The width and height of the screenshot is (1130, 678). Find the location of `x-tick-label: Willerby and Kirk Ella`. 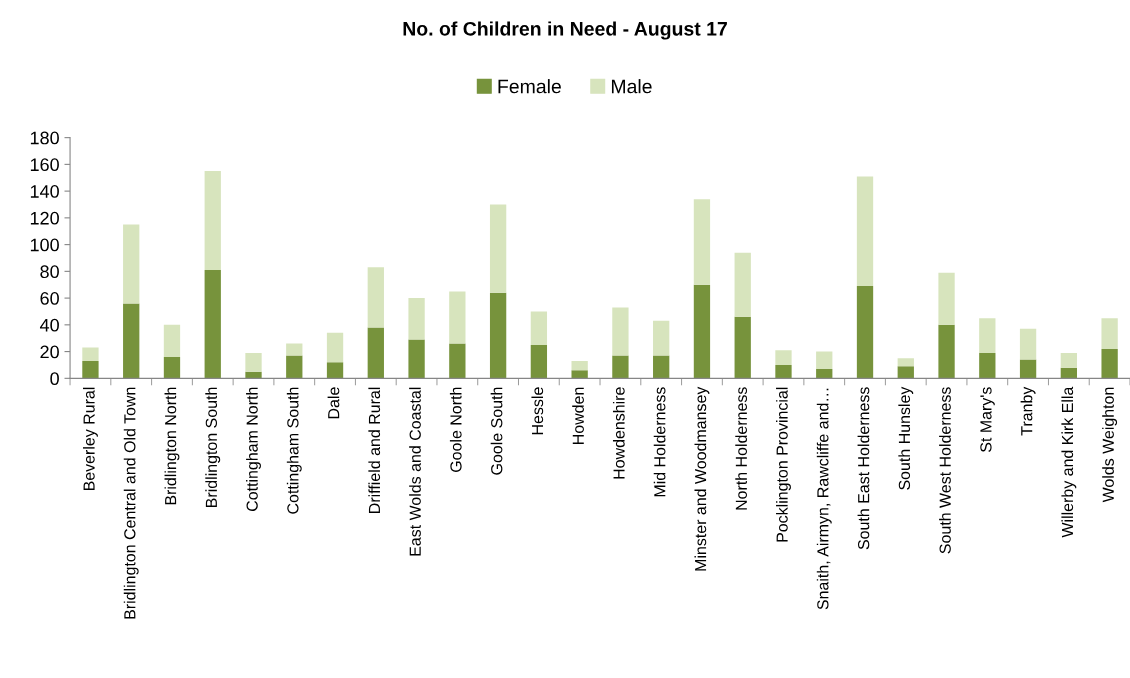

x-tick-label: Willerby and Kirk Ella is located at coordinates (1069, 462).